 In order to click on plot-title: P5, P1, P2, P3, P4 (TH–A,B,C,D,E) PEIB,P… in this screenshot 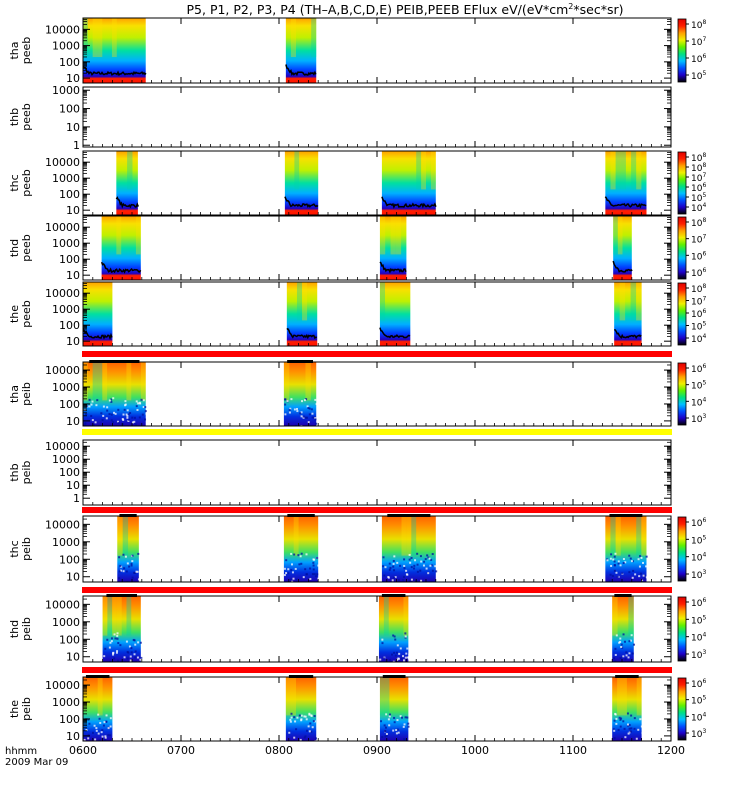, I will do `click(405, 9)`.